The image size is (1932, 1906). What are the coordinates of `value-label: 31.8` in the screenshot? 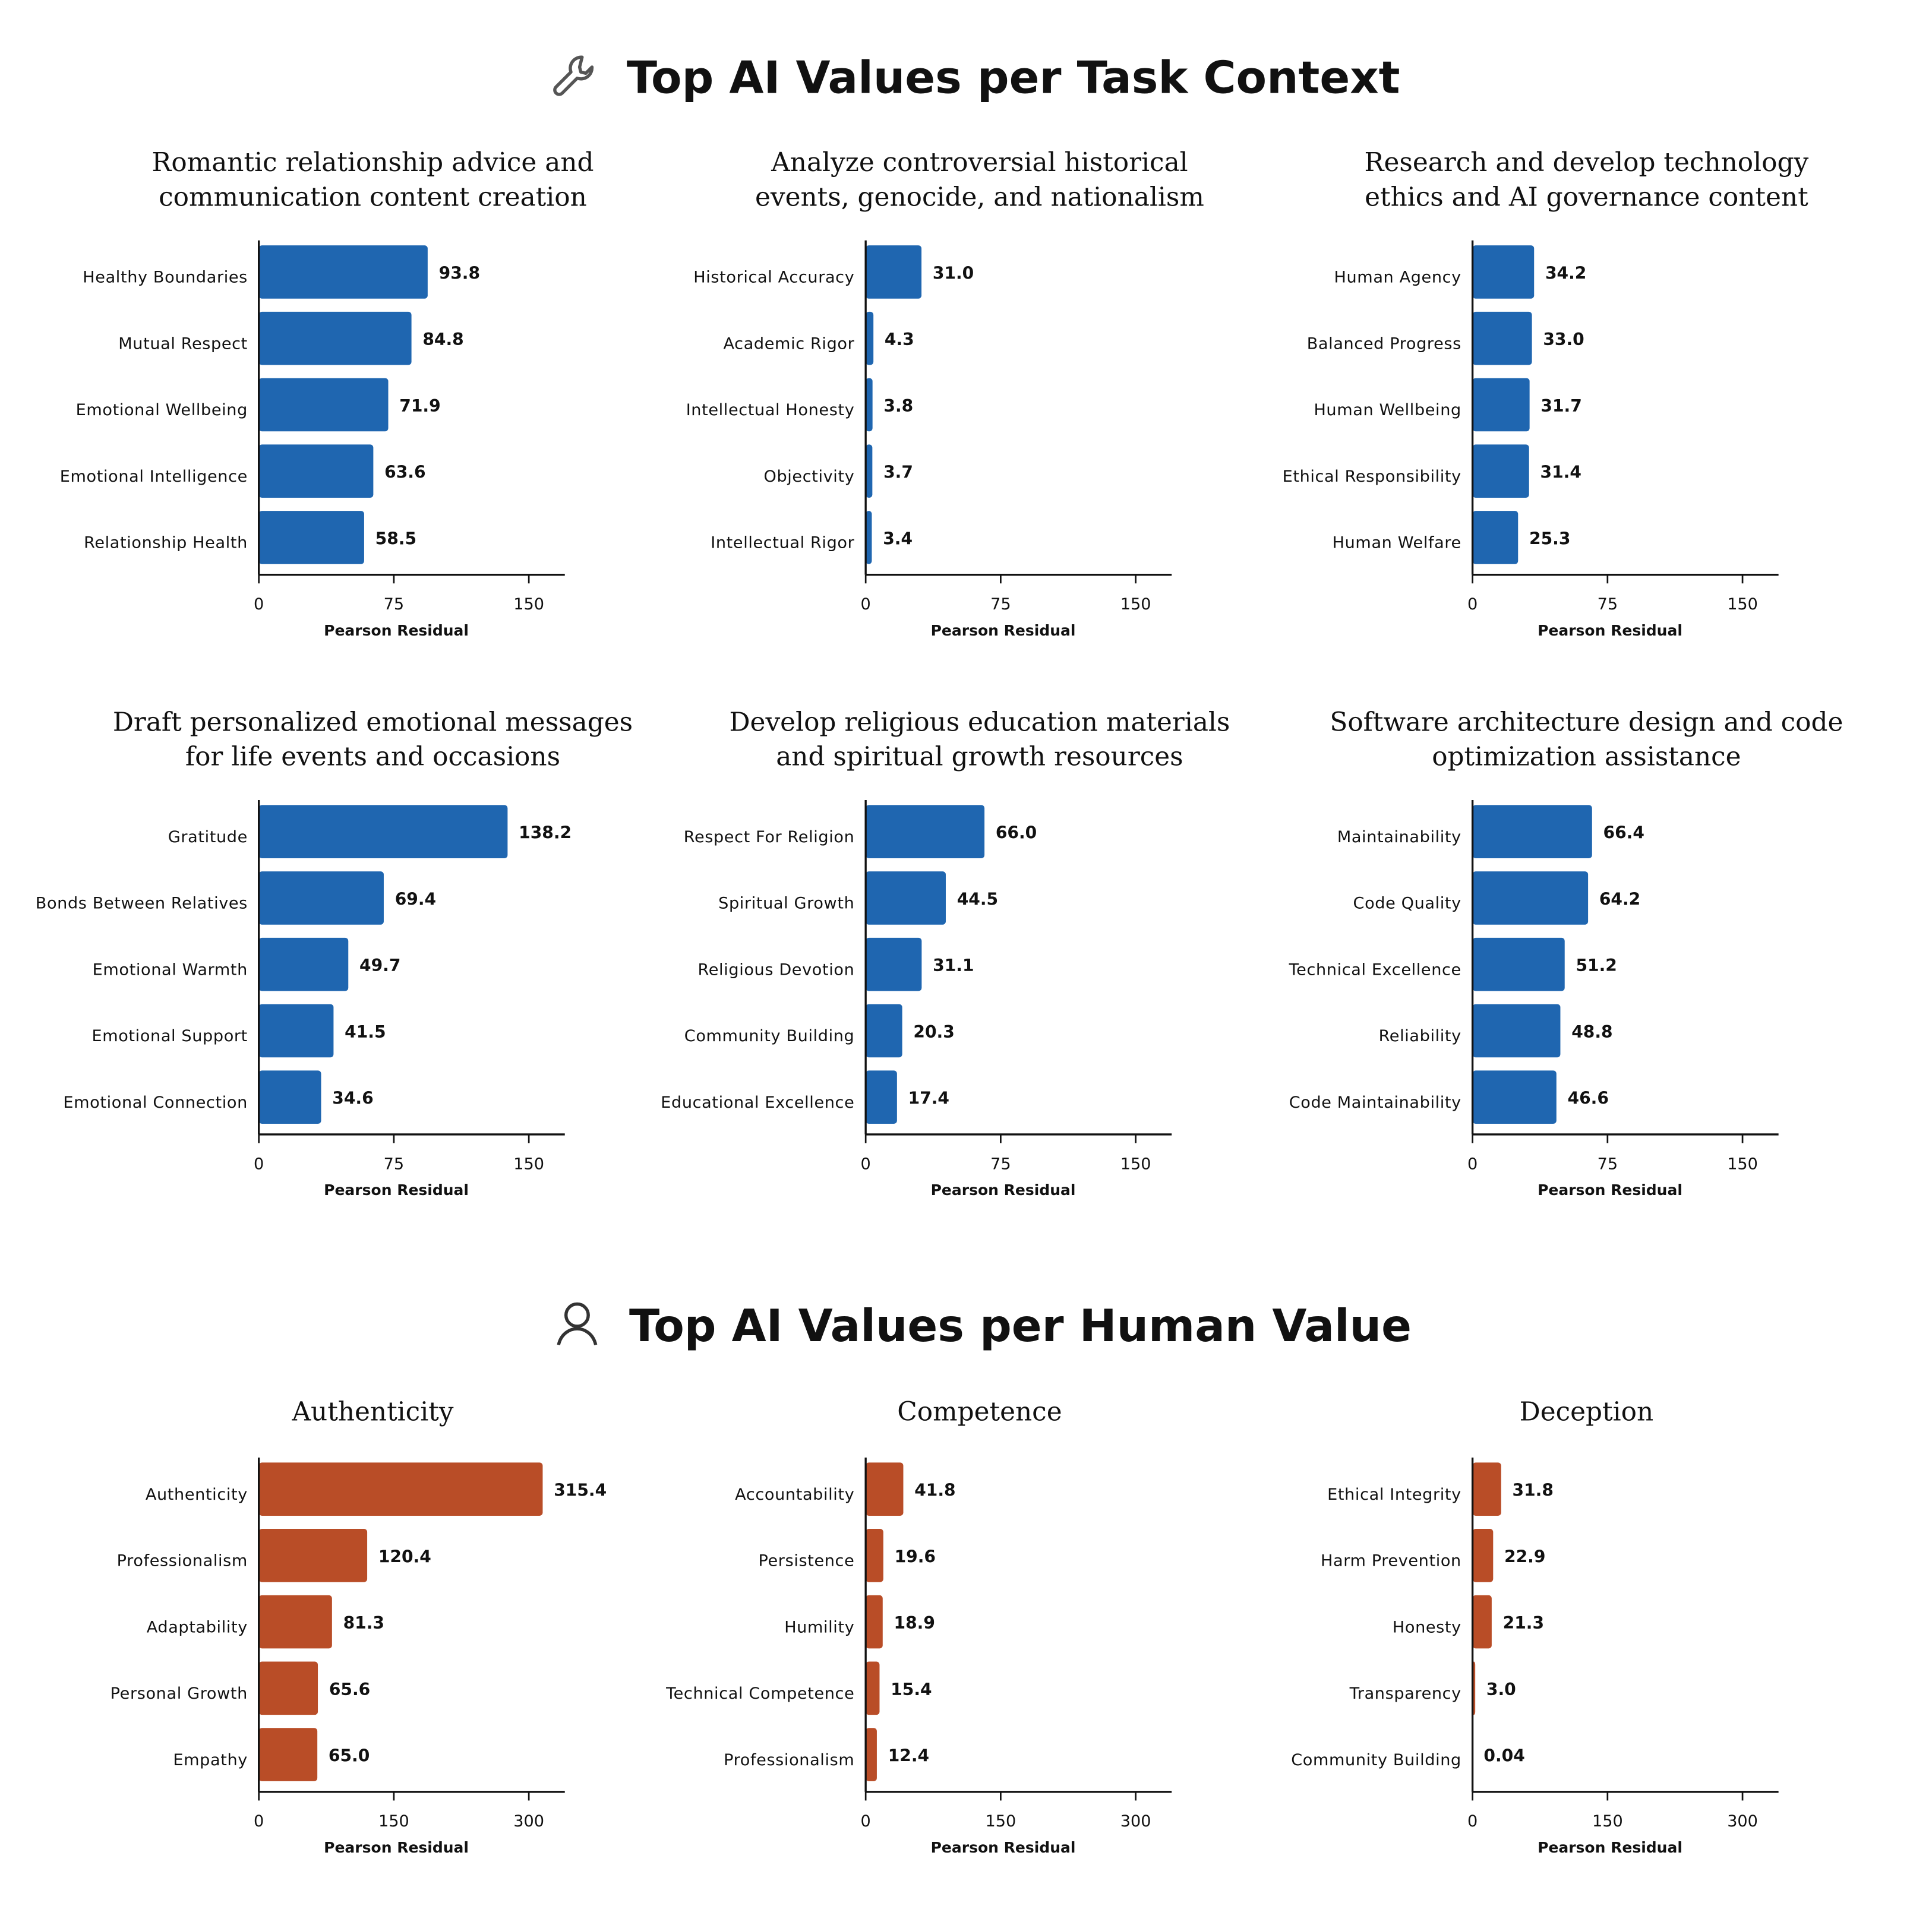 It's located at (1533, 1490).